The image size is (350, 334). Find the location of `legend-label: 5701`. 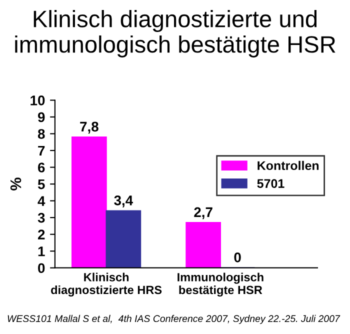

legend-label: 5701 is located at coordinates (270, 183).